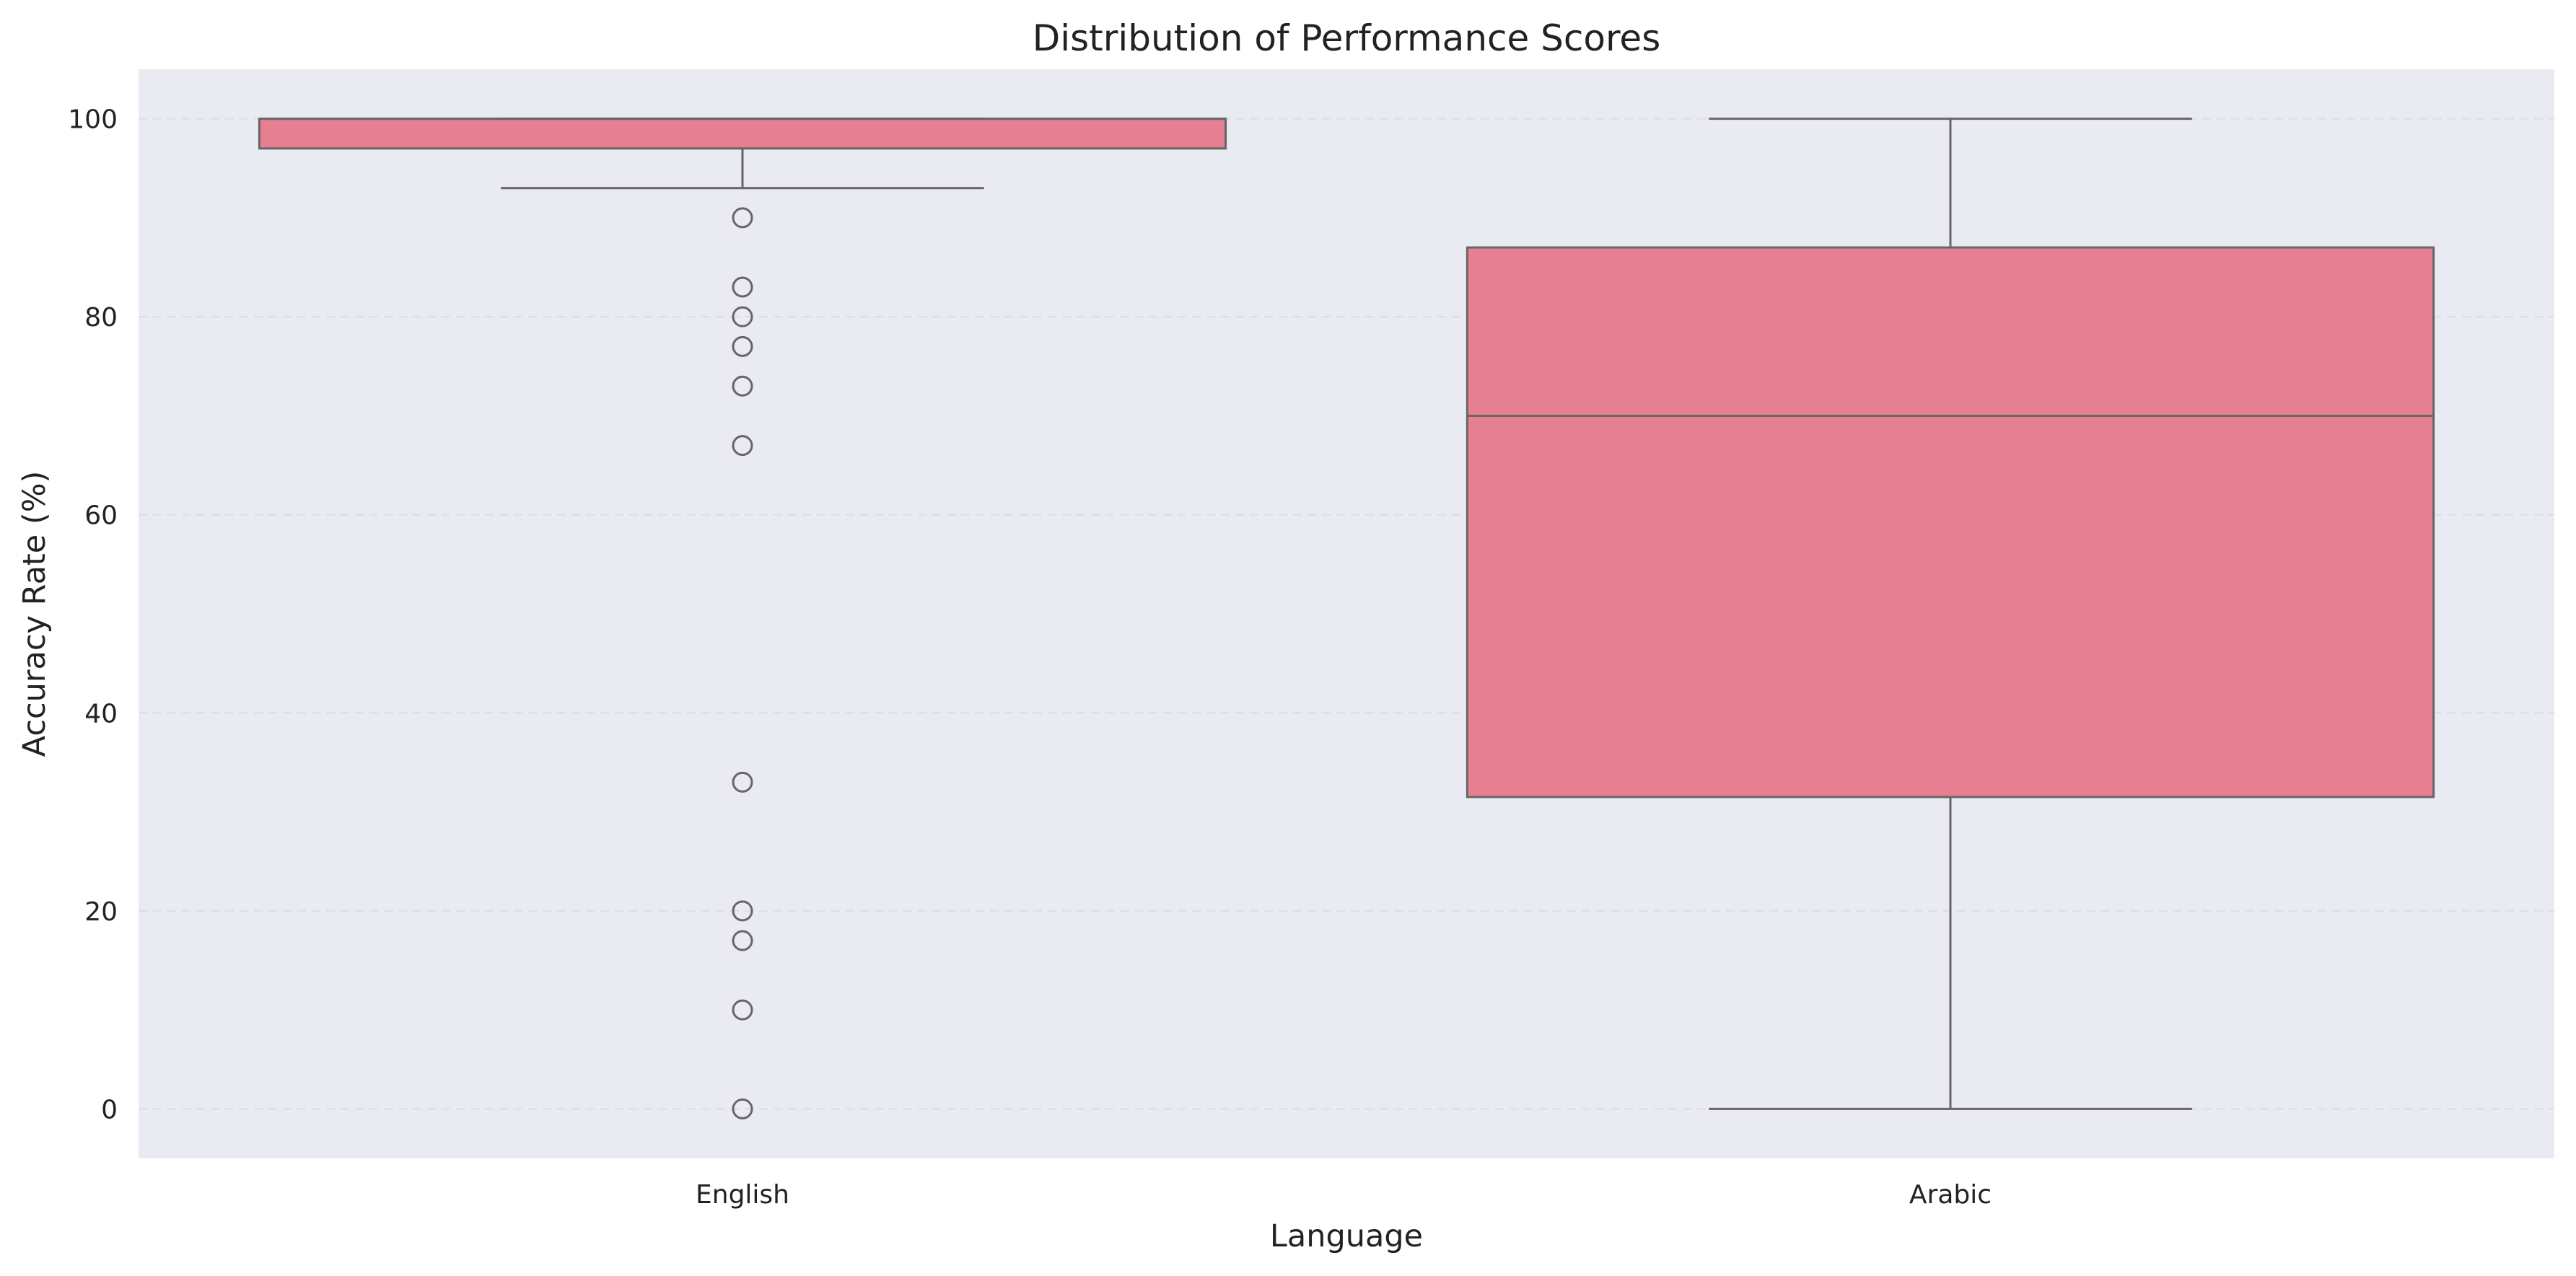 The height and width of the screenshot is (1276, 2576). Describe the element at coordinates (101, 516) in the screenshot. I see `y-tick-label: 60` at that location.